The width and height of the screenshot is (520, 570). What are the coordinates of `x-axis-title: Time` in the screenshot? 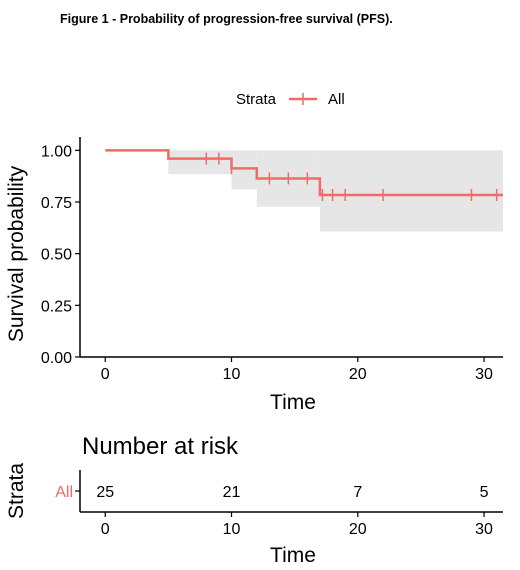 It's located at (293, 402).